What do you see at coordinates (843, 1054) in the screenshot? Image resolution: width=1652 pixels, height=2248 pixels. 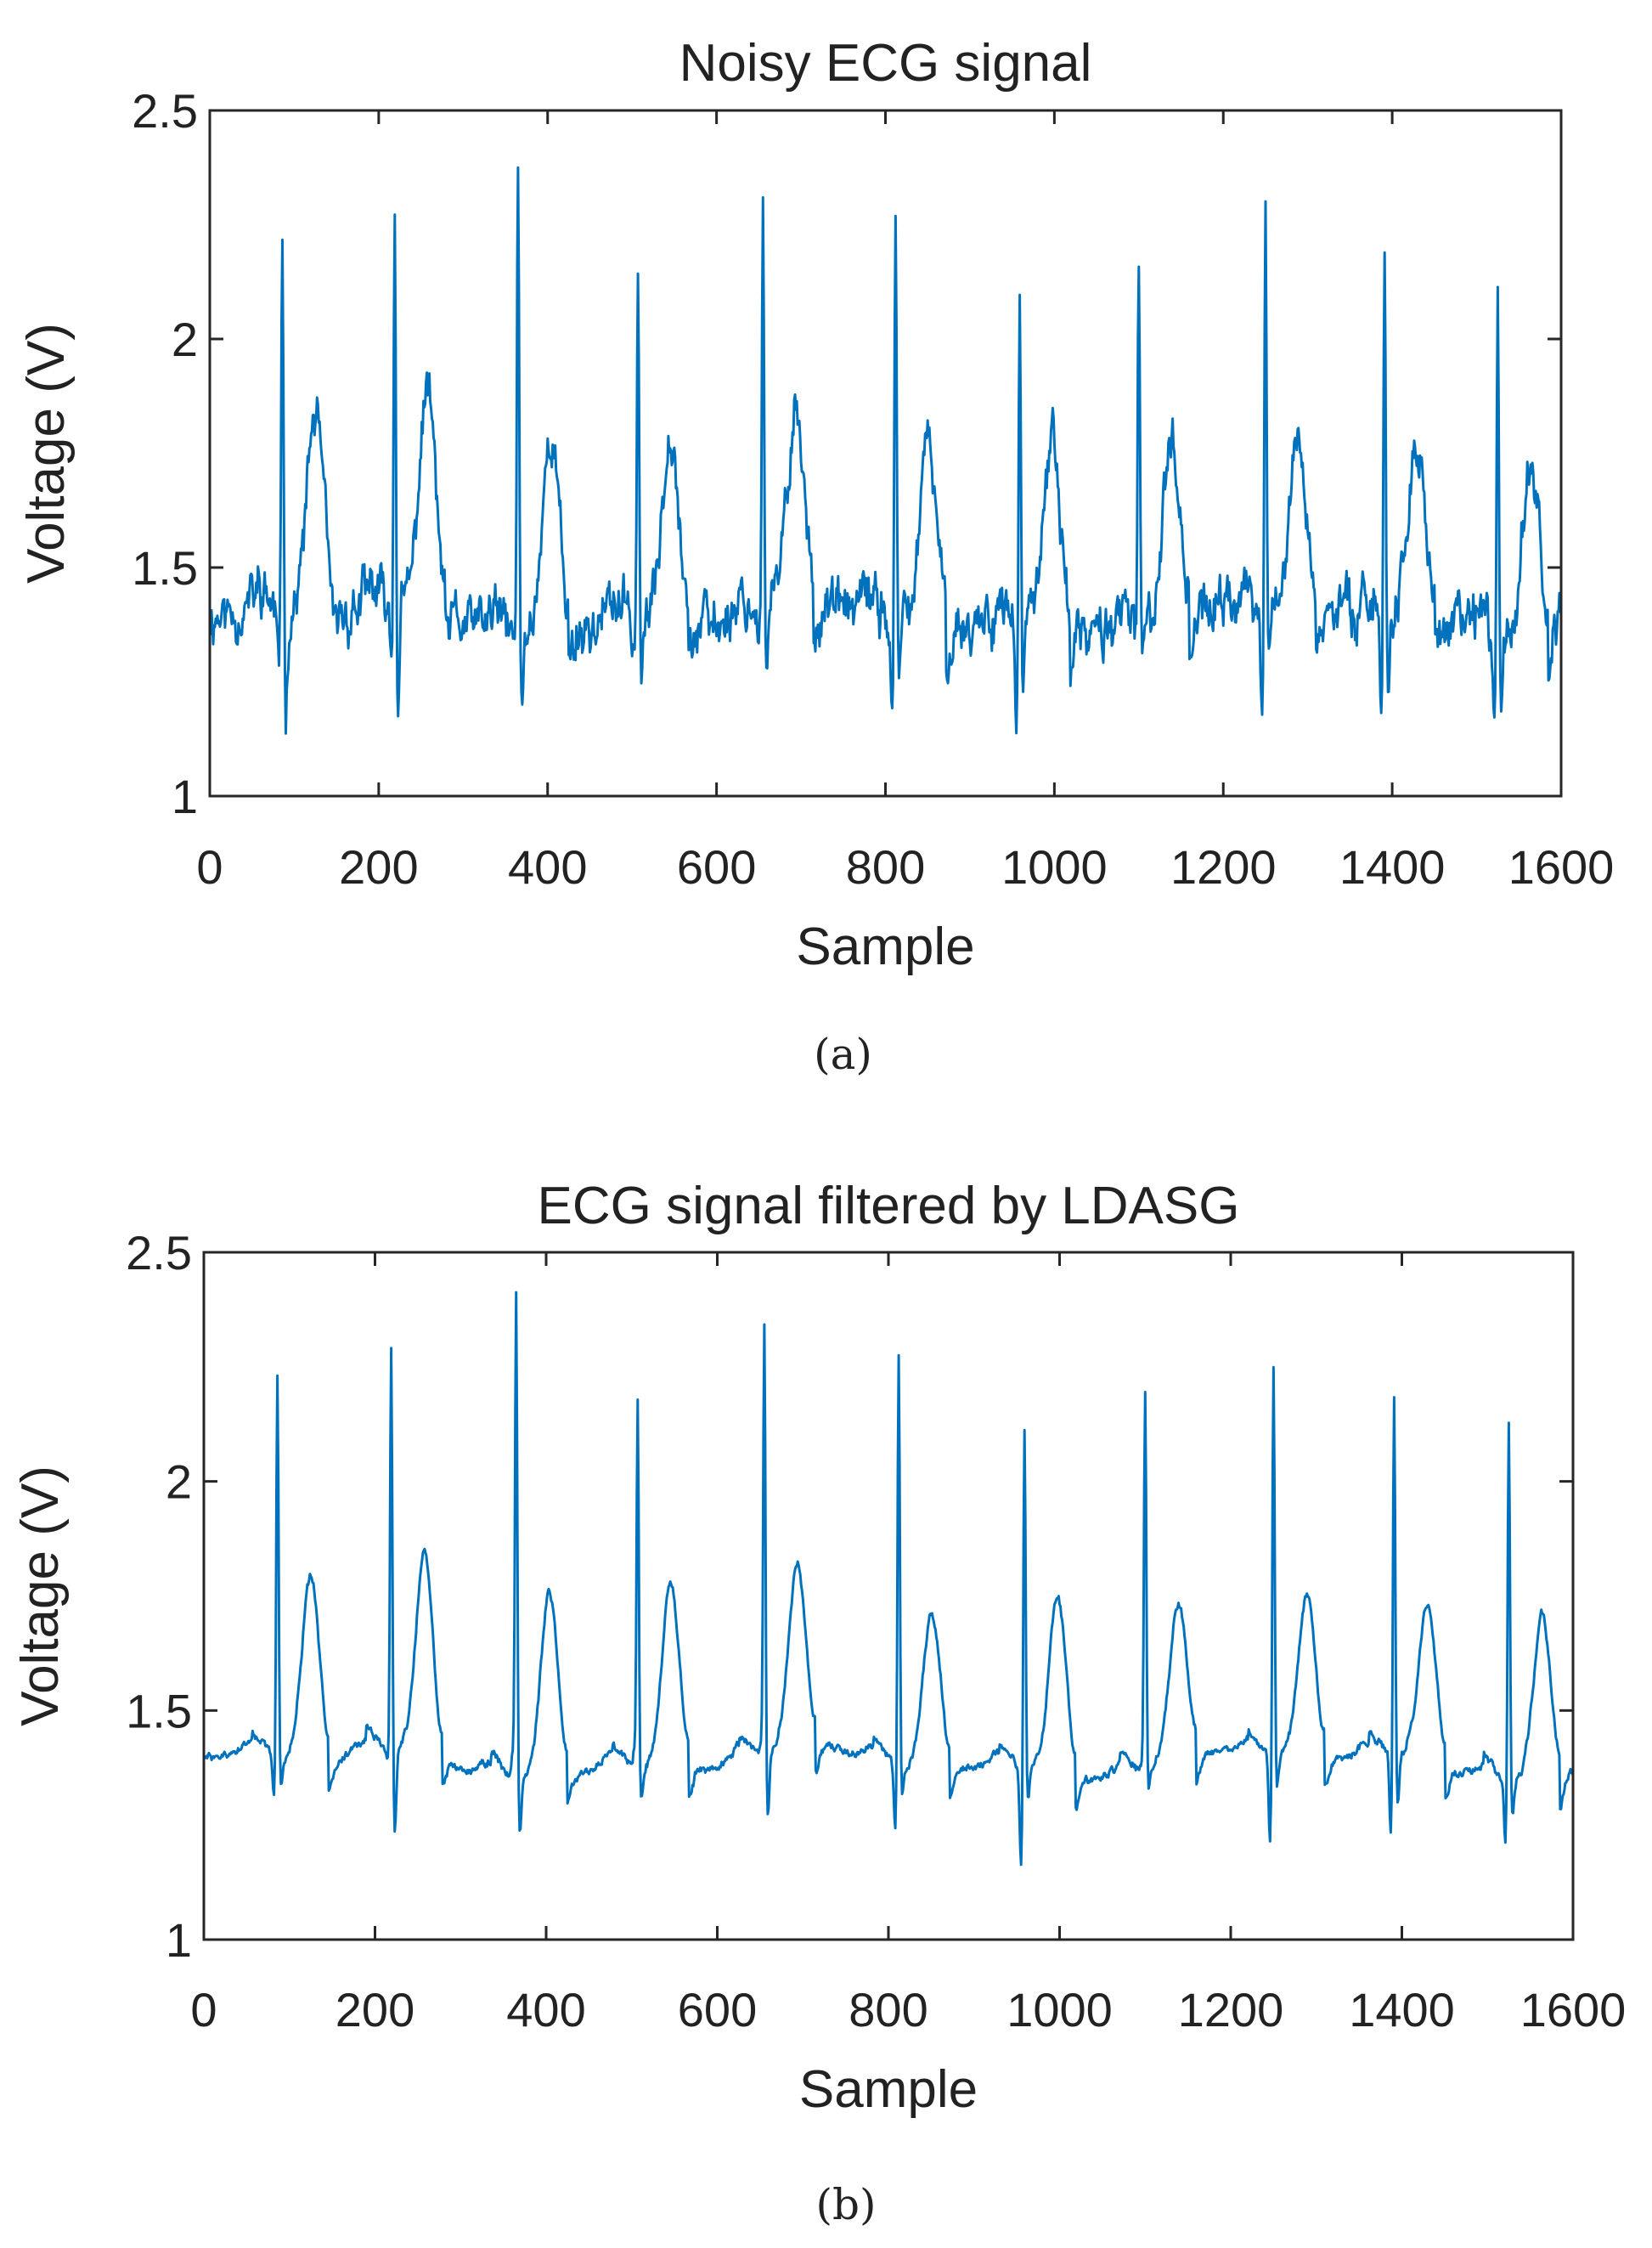 I see `panel-caption: (a)` at bounding box center [843, 1054].